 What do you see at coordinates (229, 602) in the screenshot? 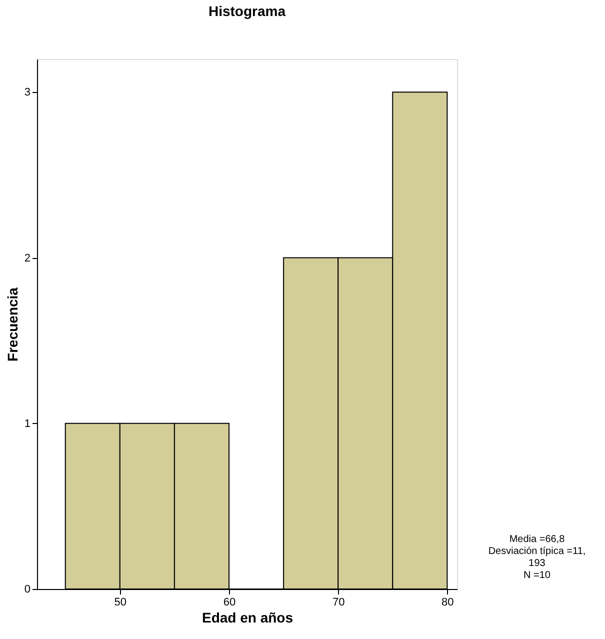
I see `x-tick-label: 60` at bounding box center [229, 602].